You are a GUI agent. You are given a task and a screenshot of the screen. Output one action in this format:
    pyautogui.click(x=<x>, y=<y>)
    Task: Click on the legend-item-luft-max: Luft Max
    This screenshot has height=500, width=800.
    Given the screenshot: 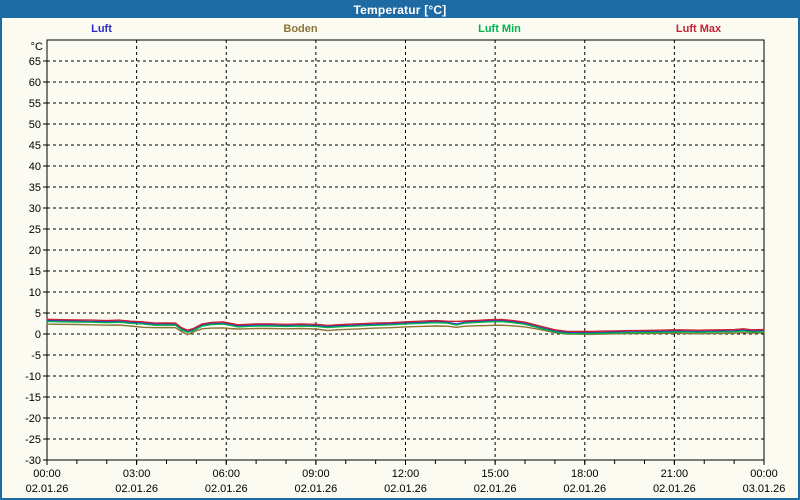 What is the action you would take?
    pyautogui.click(x=698, y=29)
    